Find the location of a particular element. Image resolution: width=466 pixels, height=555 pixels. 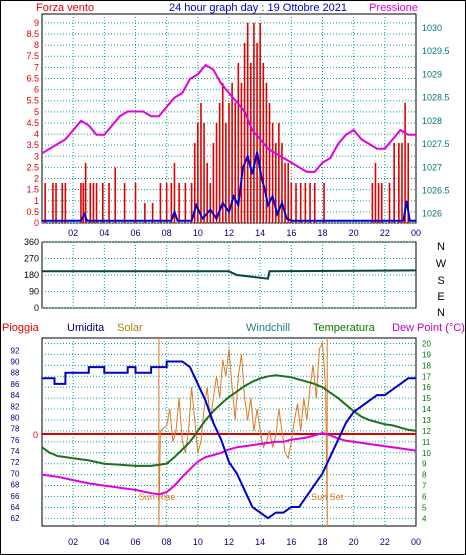

windchill-label: Windchill is located at coordinates (268, 328).